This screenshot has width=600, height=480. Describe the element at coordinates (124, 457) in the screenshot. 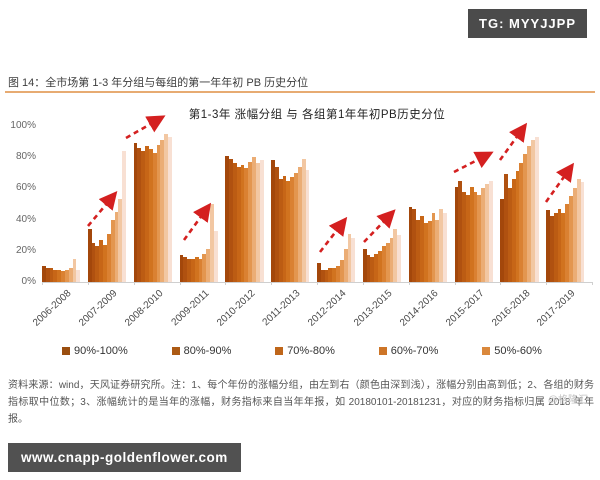

I see `site-badge: www.cnapp-goldenflower.com` at that location.